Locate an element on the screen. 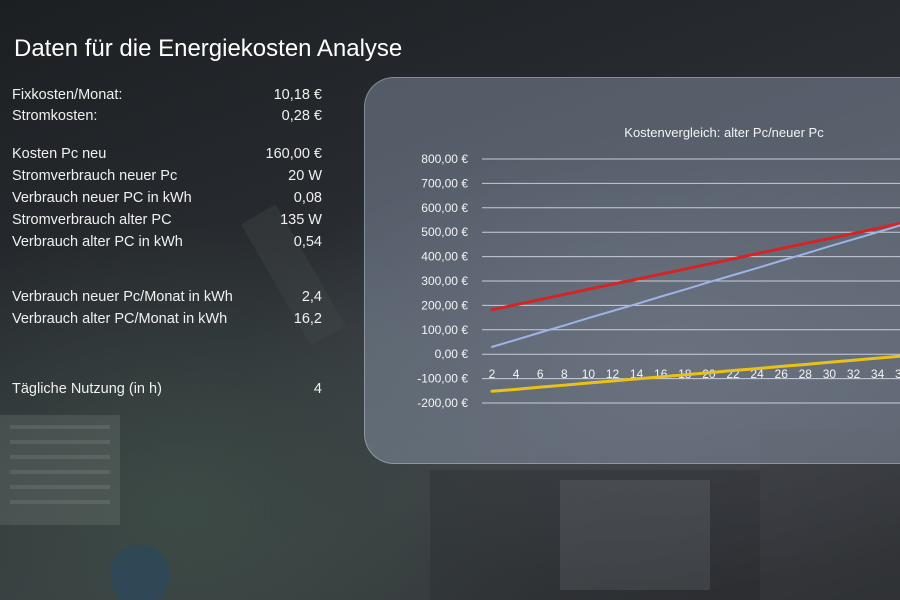 The width and height of the screenshot is (900, 600). param-value: 160,00 € is located at coordinates (293, 154).